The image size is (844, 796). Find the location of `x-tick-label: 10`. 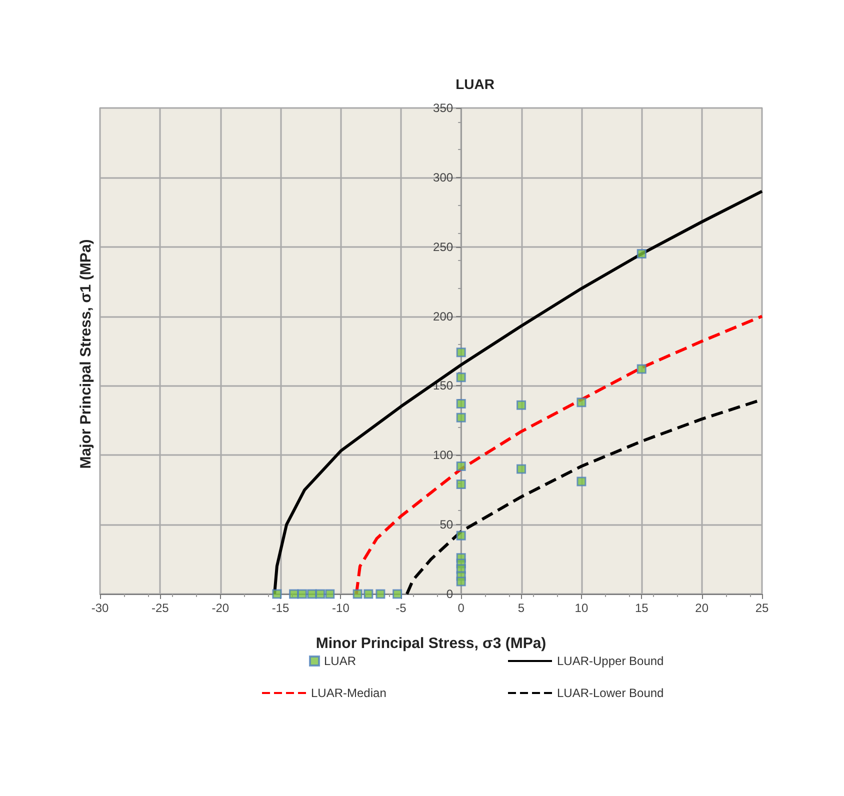

x-tick-label: 10 is located at coordinates (581, 608).